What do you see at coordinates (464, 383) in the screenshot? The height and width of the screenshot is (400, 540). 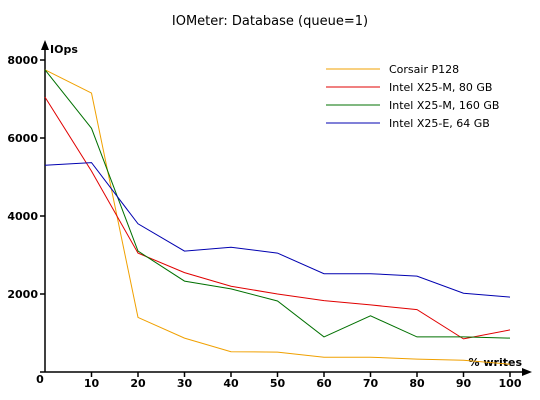 I see `x-tick-label: 90` at bounding box center [464, 383].